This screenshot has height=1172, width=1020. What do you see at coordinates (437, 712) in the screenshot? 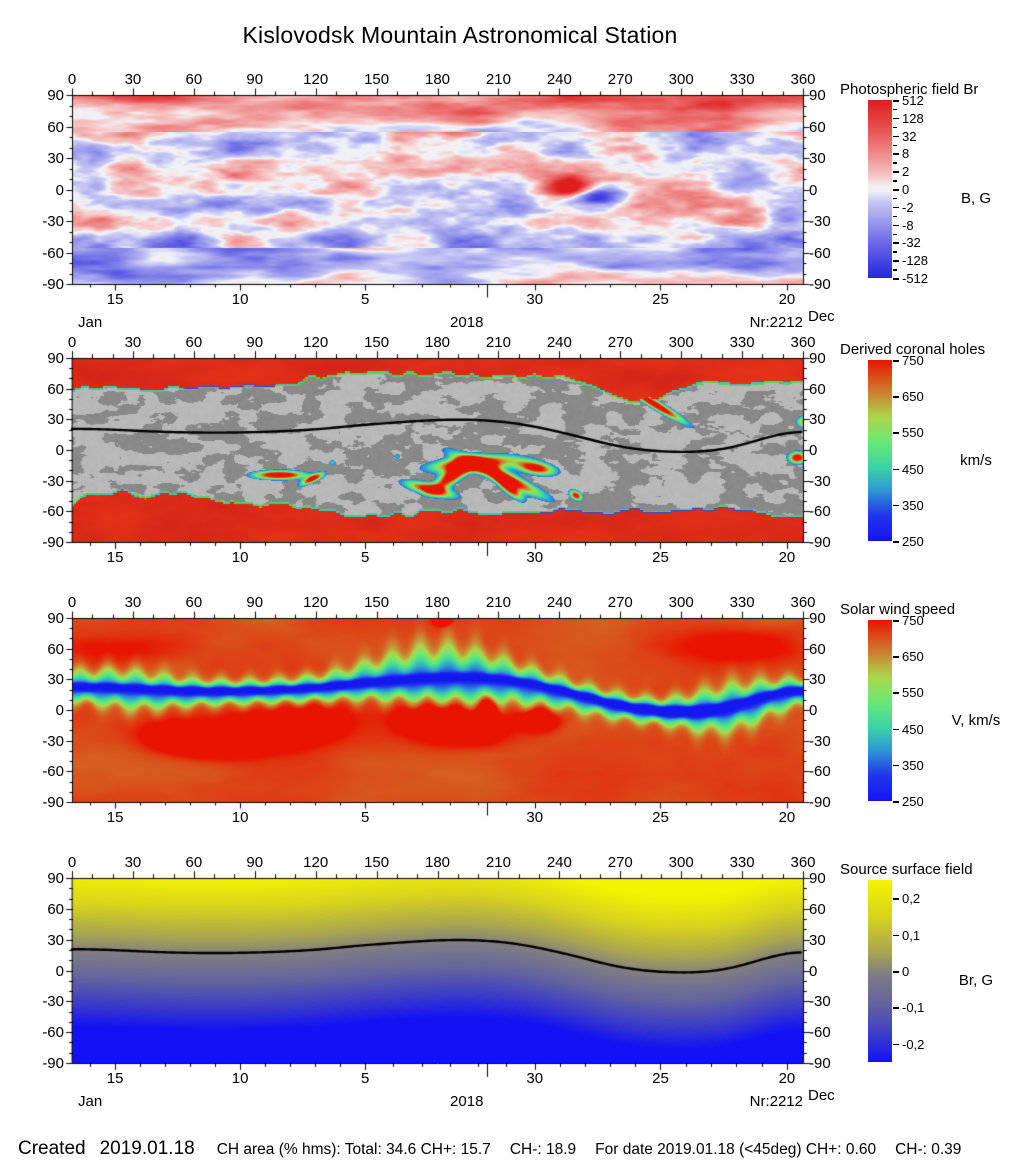
I see `solar-wind-speed-map` at bounding box center [437, 712].